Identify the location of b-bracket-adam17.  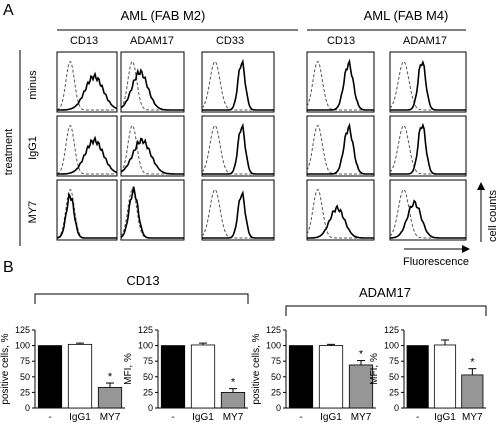
(386, 310).